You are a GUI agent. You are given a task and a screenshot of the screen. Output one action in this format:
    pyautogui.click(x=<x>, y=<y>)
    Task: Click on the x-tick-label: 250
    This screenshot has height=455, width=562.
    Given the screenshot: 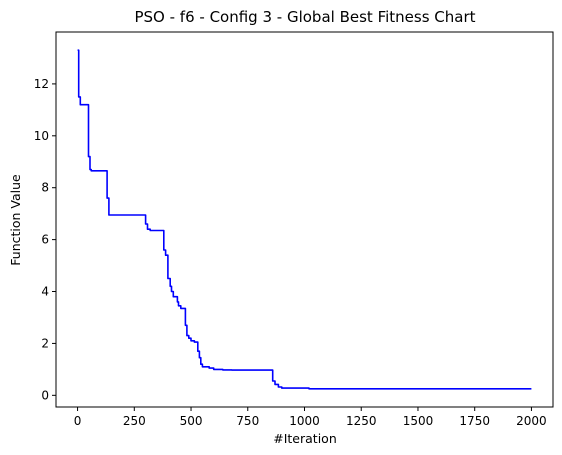 What is the action you would take?
    pyautogui.click(x=134, y=421)
    